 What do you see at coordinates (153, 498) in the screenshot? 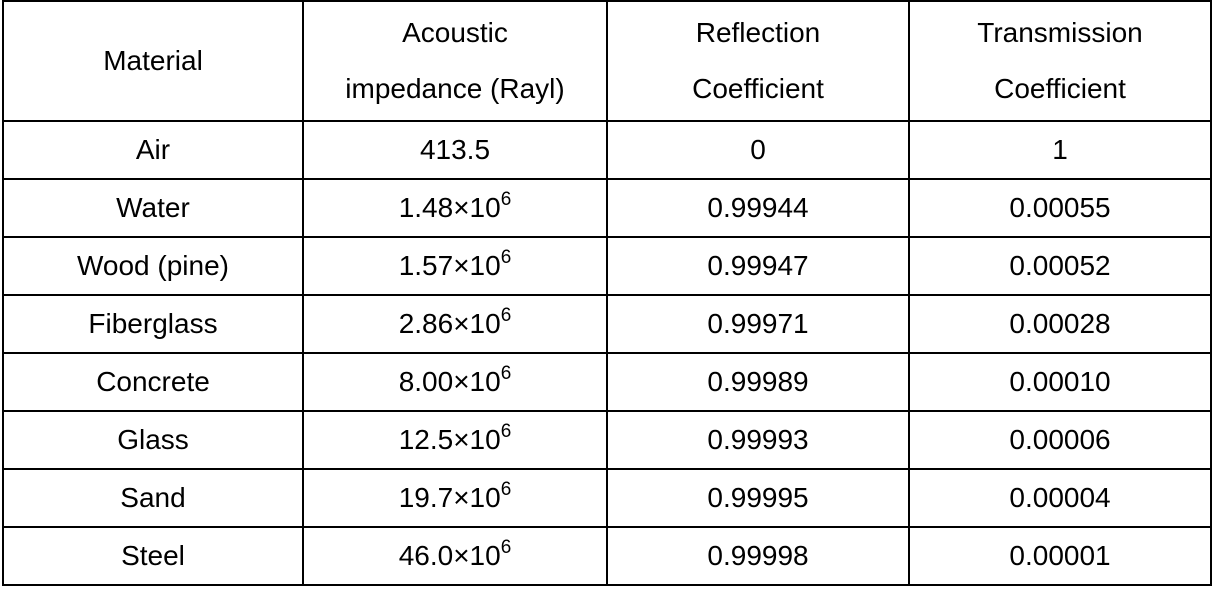
I see `material-cell: Sand` at bounding box center [153, 498].